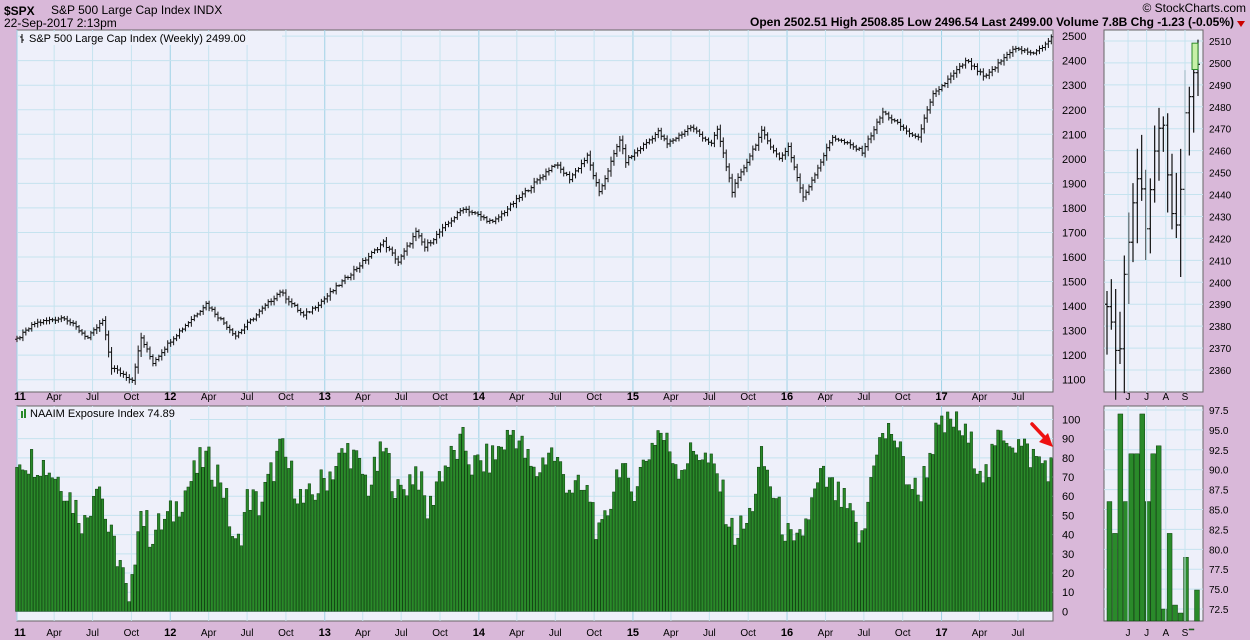 The height and width of the screenshot is (640, 1250). I want to click on daily-y-tick-label: 2450, so click(1220, 174).